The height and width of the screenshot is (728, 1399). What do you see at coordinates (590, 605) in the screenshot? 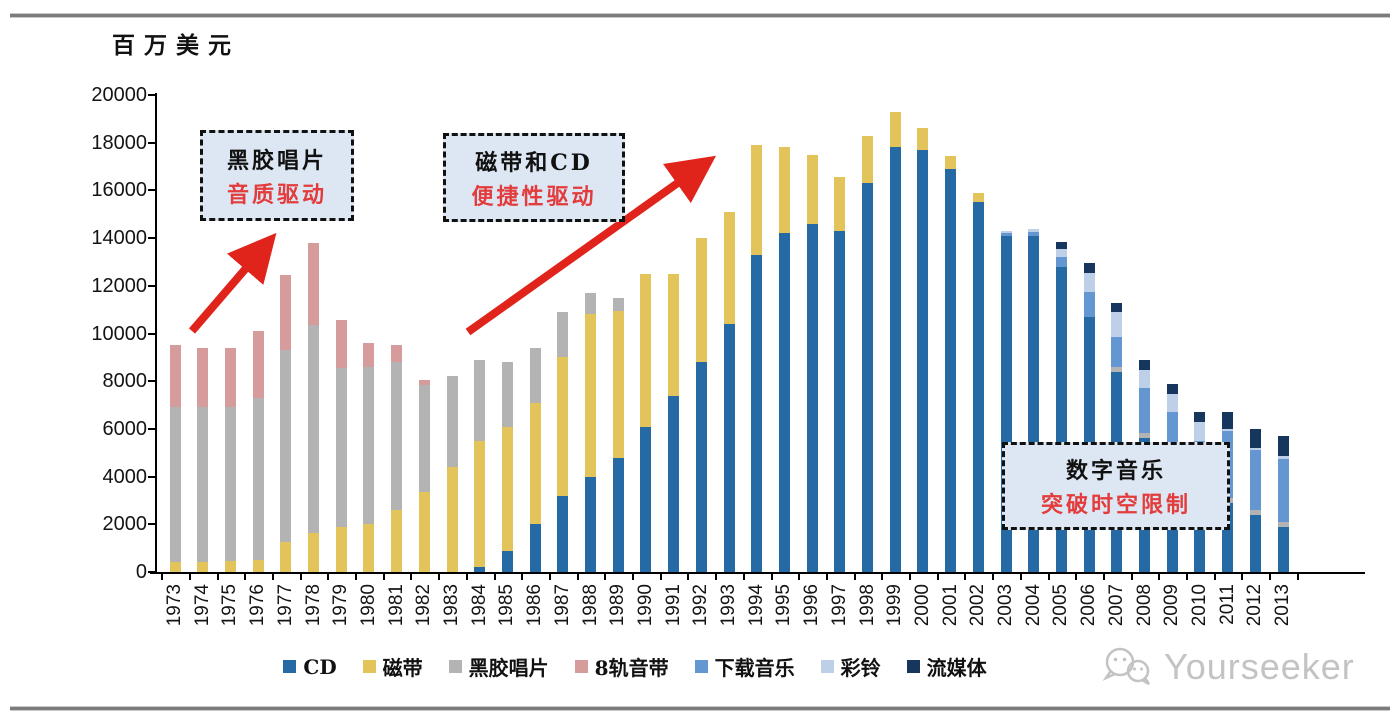
I see `x-label-1988: 1988` at bounding box center [590, 605].